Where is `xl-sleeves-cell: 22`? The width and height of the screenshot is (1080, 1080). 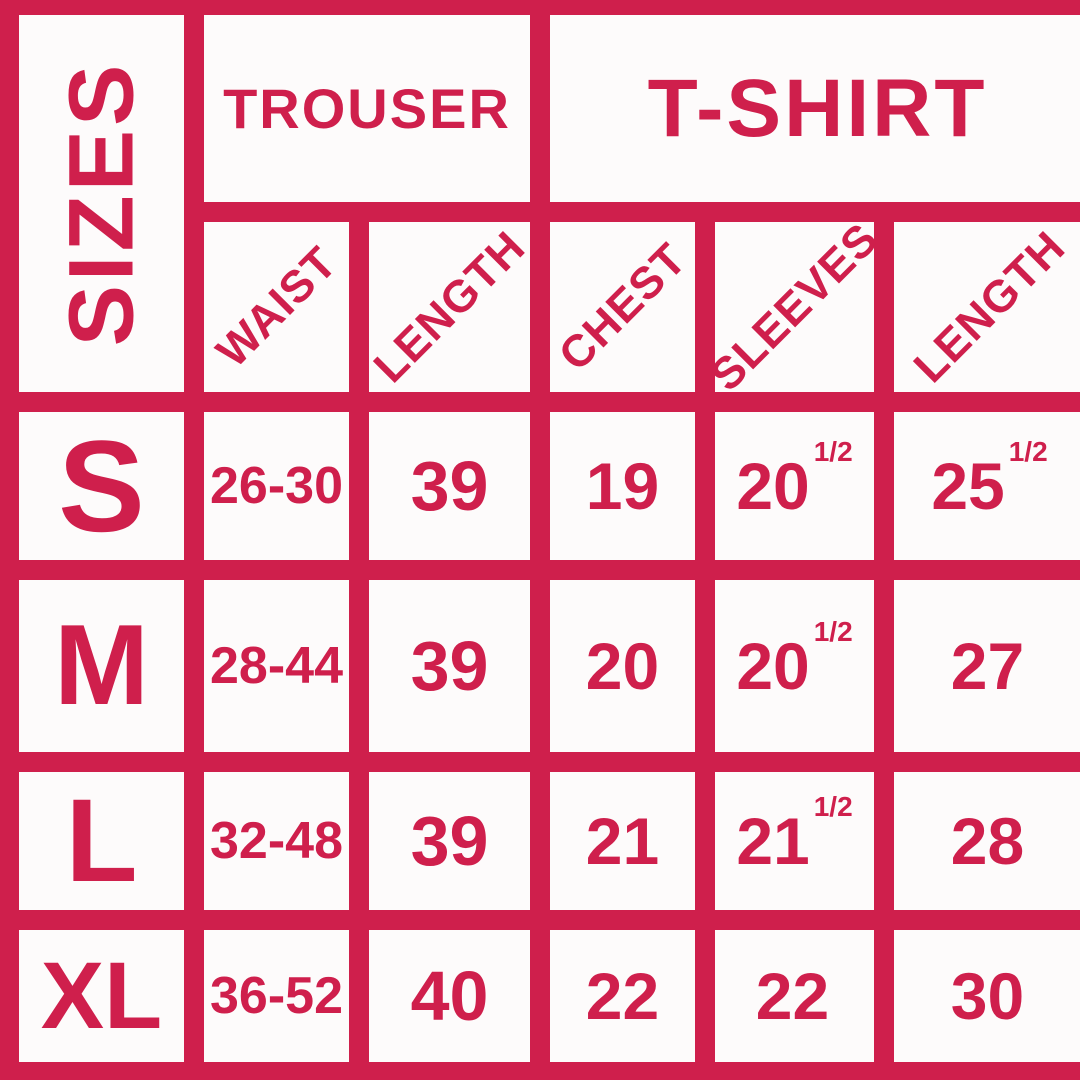 xl-sleeves-cell: 22 is located at coordinates (794, 996).